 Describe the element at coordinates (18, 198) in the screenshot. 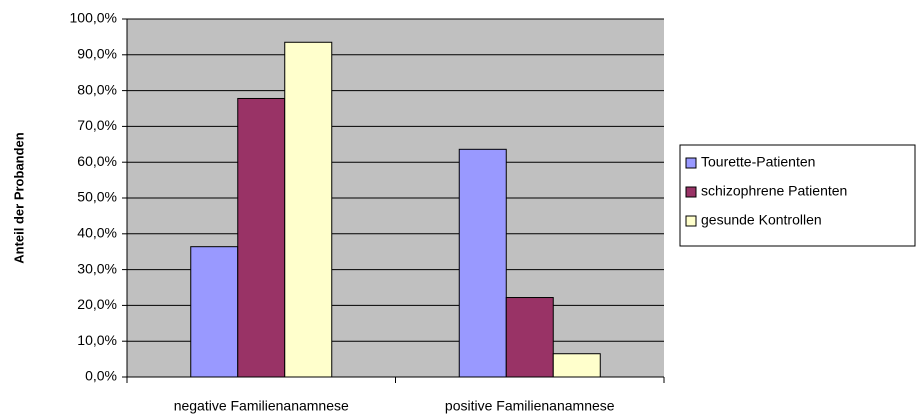

I see `y-axis-title: Anteil der Probanden` at that location.